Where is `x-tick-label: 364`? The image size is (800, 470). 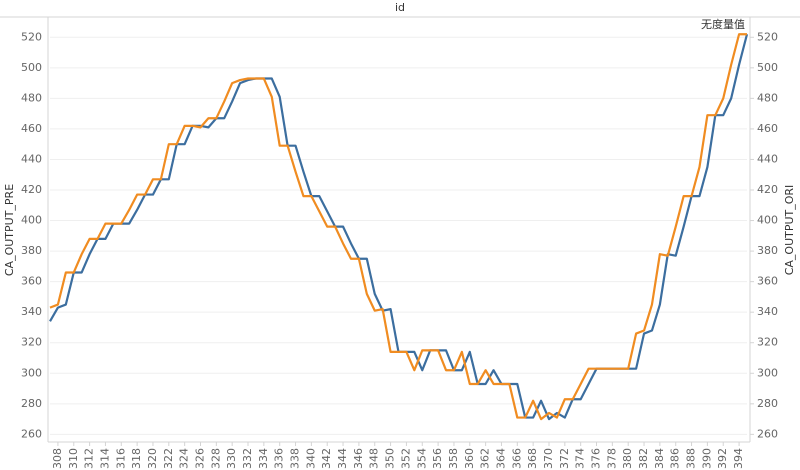 x-tick-label: 364 is located at coordinates (500, 458).